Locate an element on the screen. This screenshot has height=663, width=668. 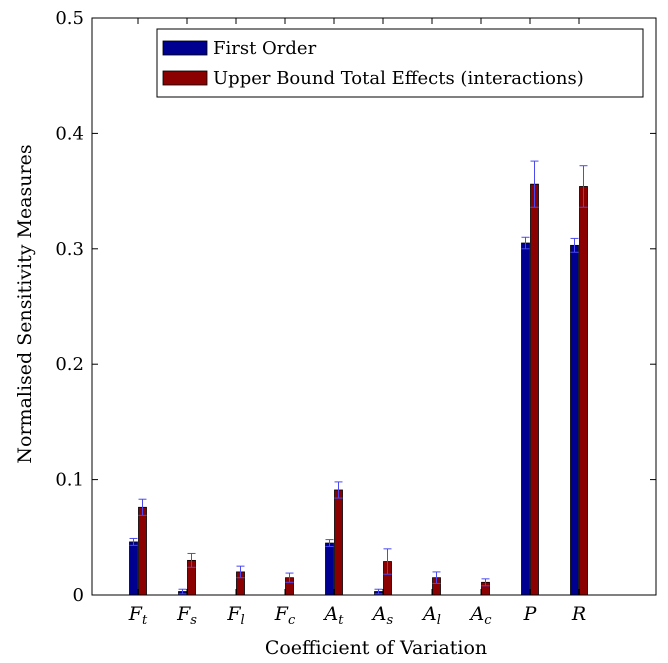
y-tick-label: 0.1 is located at coordinates (69, 480).